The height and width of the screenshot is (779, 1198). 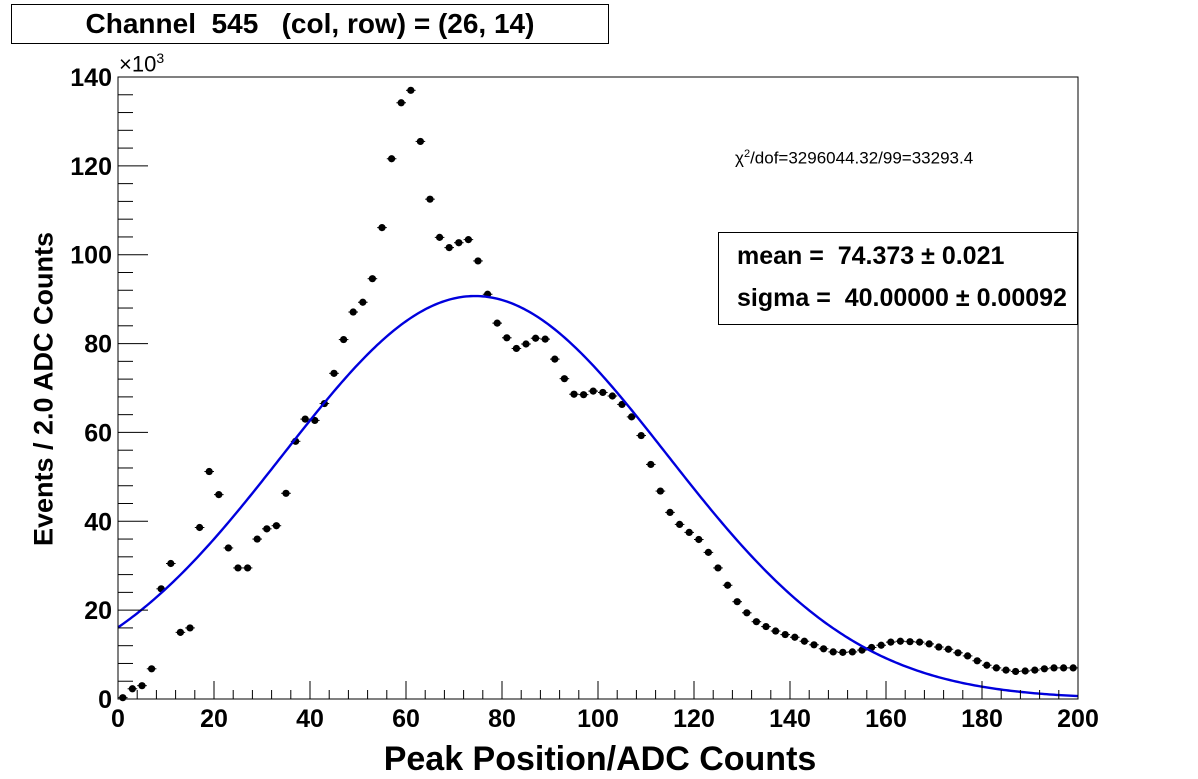 I want to click on y-tick-label: 0, so click(x=105, y=700).